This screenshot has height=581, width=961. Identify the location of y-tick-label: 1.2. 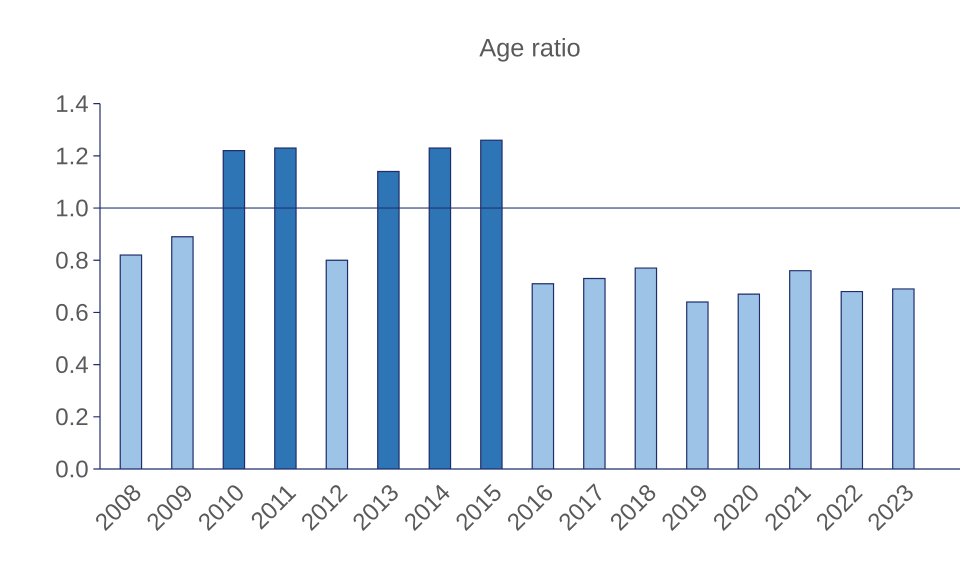
(72, 155).